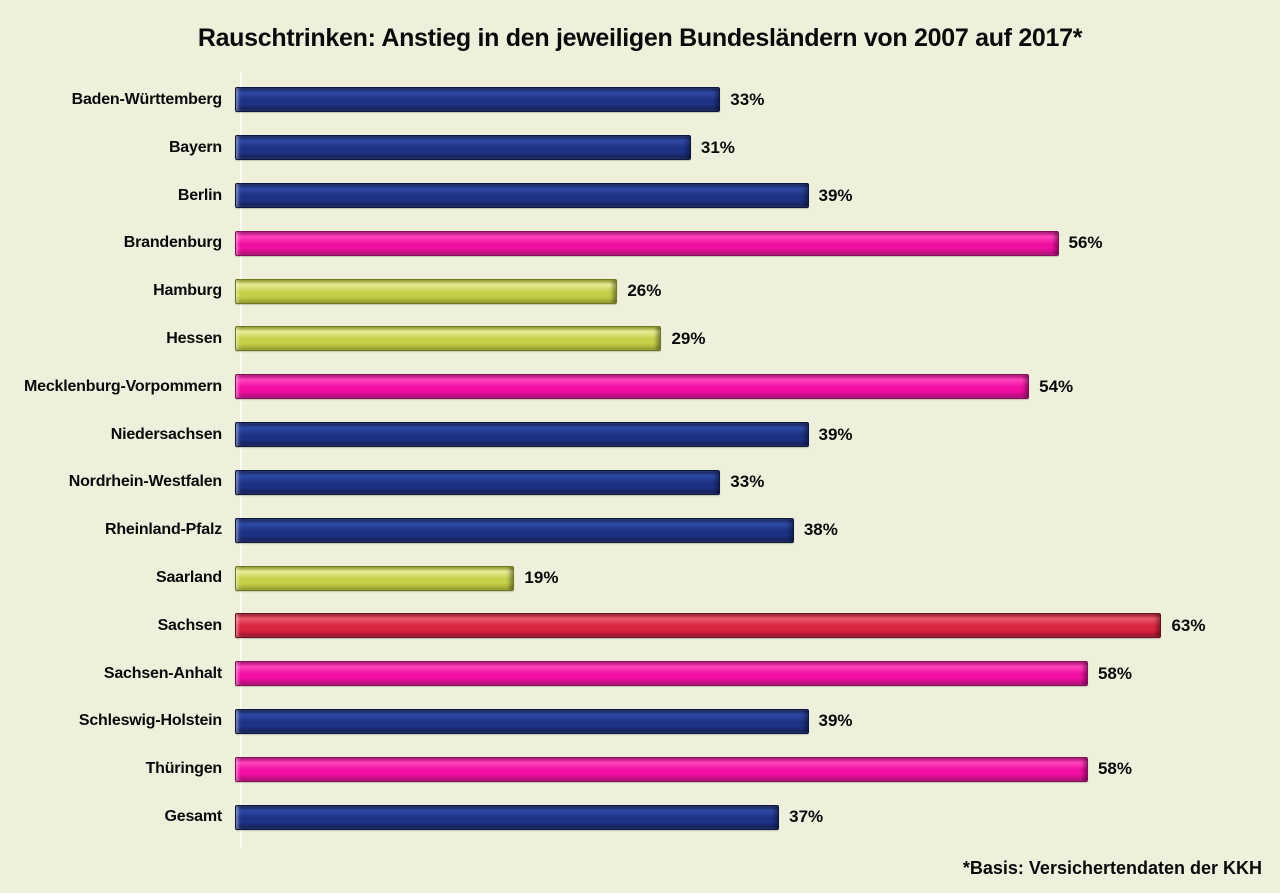  I want to click on plot-area: 19%, so click(734, 578).